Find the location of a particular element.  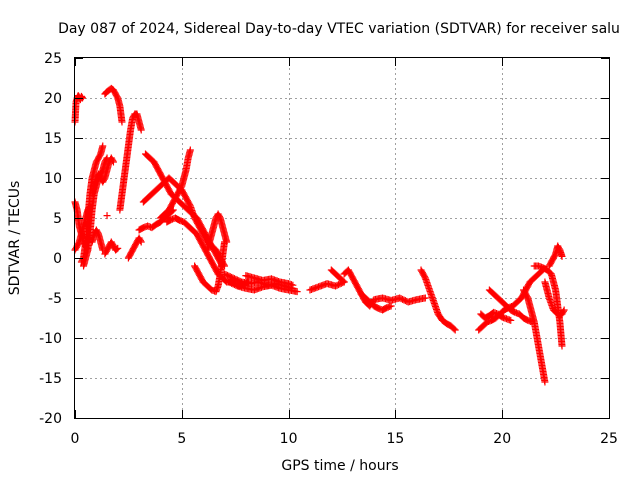

series-arc-ac is located at coordinates (496, 316).